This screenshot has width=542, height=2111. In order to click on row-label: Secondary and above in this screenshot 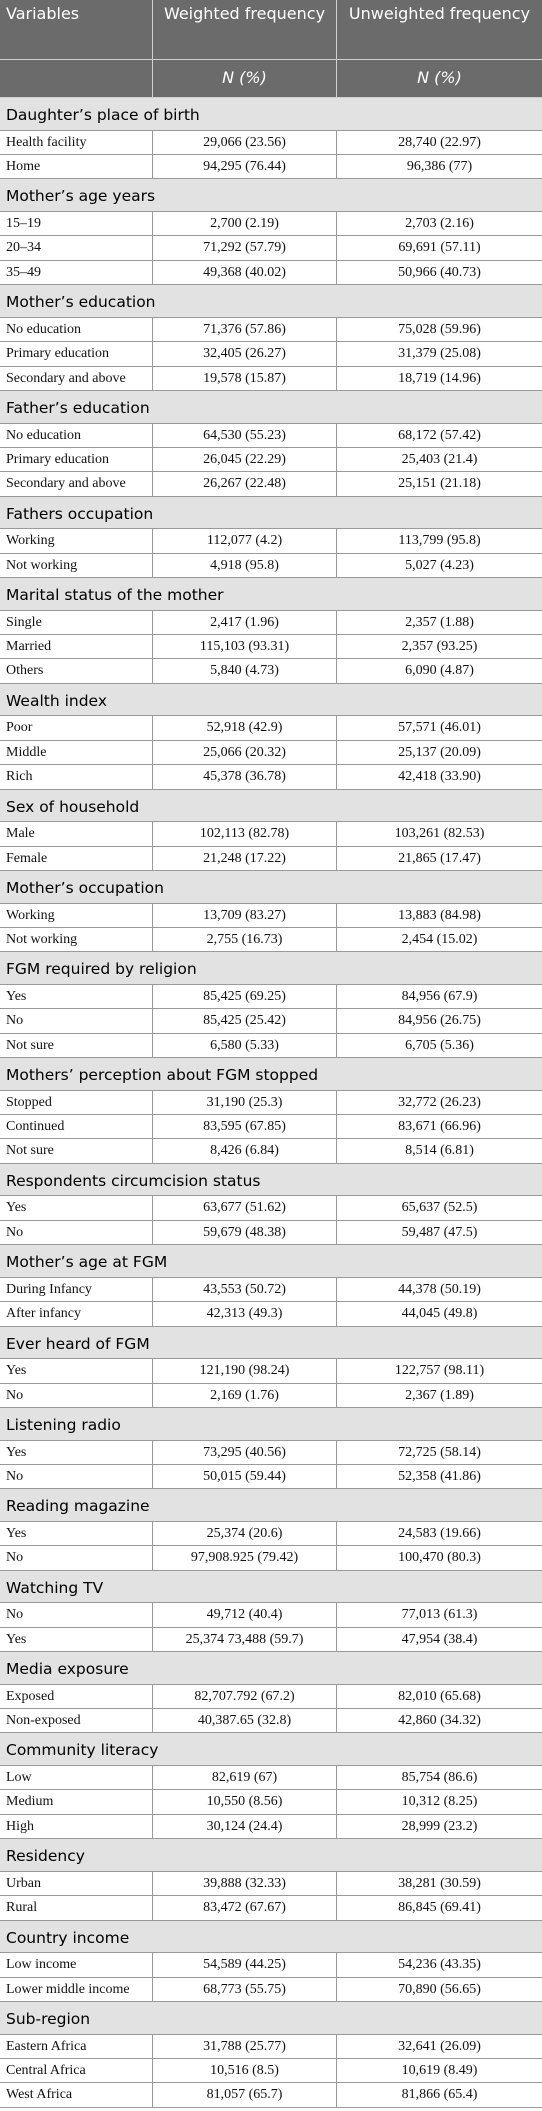, I will do `click(66, 484)`.